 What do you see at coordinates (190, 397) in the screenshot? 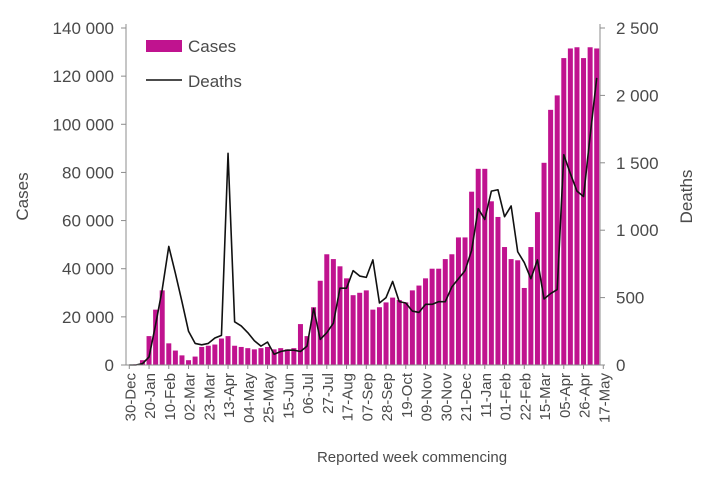
I see `x-tick-label: 02-Mar` at bounding box center [190, 397].